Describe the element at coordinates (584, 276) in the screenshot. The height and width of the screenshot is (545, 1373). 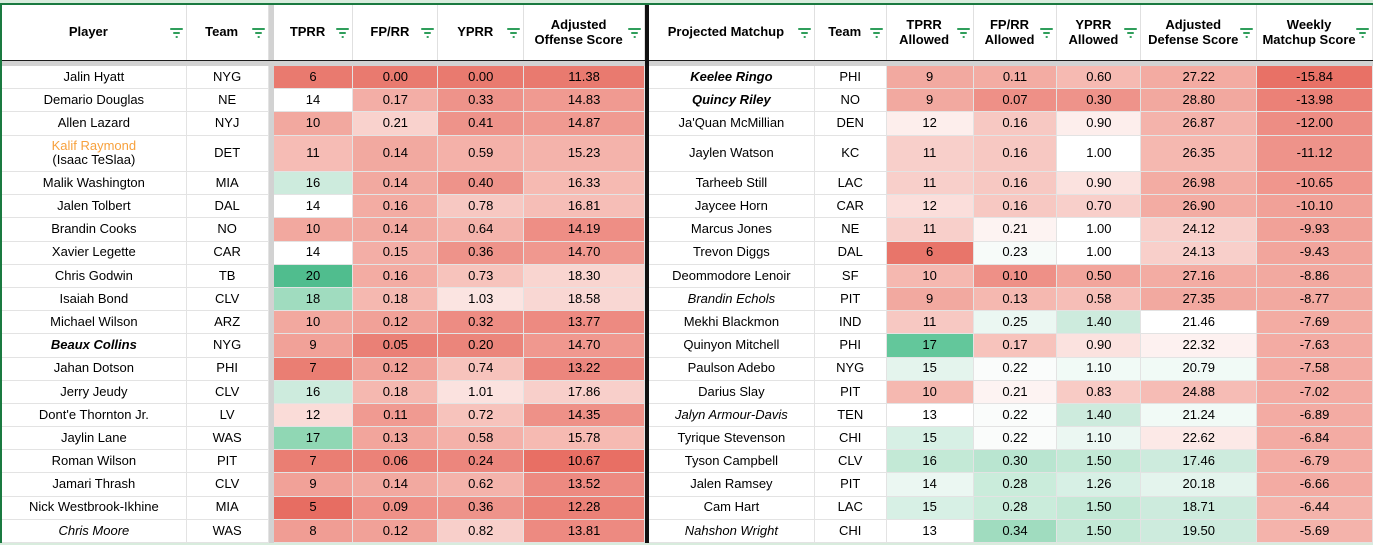
I see `stat-cell: 18.30` at that location.